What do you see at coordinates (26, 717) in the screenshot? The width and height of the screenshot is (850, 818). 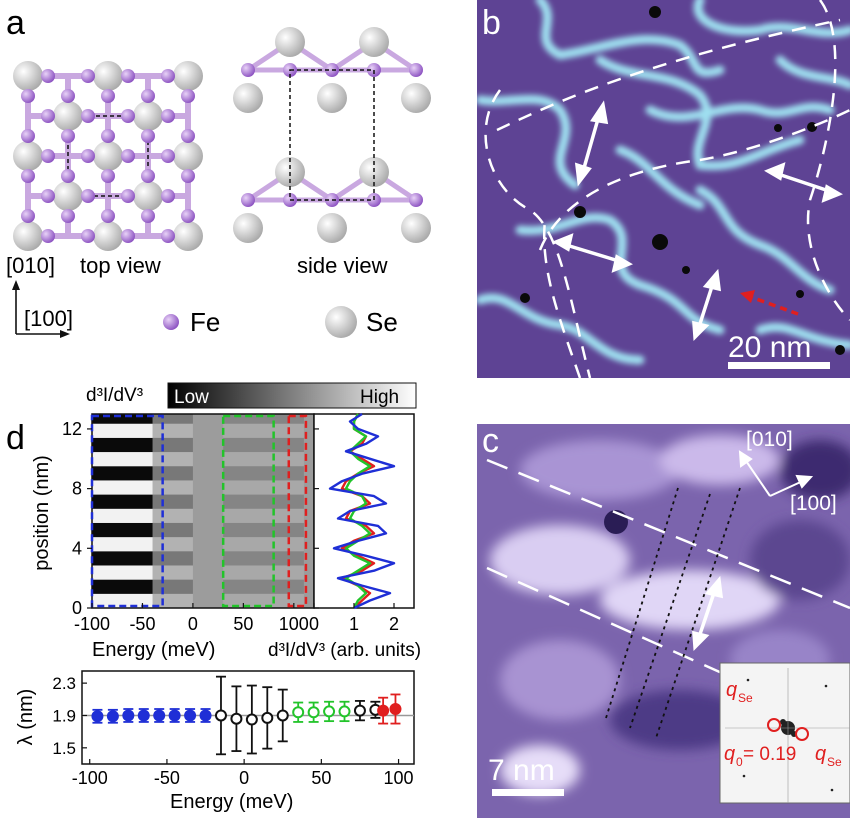 I see `lambda-ylabel: λ (nm)` at bounding box center [26, 717].